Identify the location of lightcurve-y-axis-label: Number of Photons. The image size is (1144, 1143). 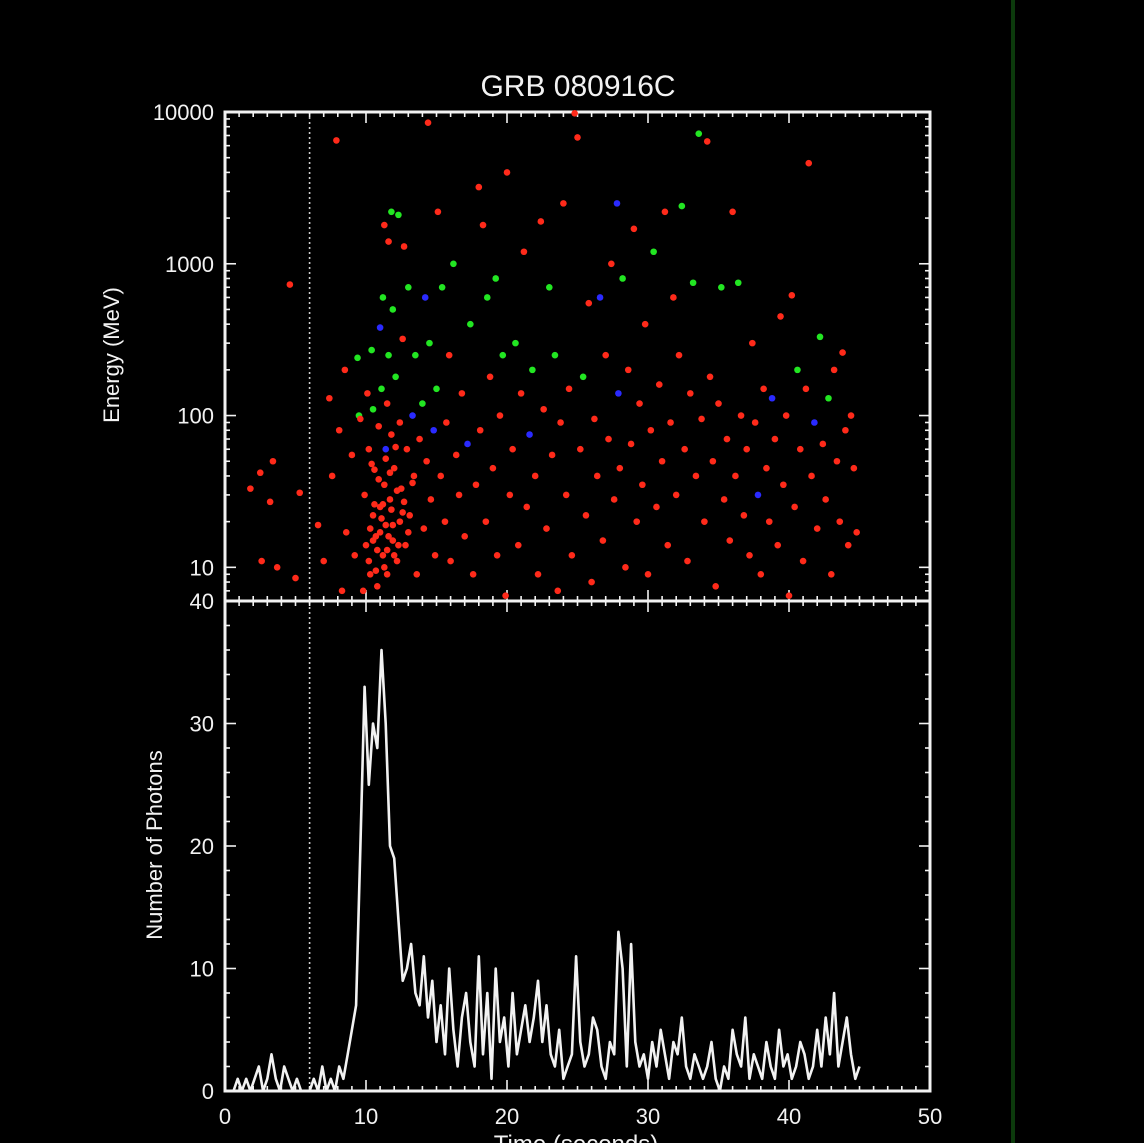
(154, 845).